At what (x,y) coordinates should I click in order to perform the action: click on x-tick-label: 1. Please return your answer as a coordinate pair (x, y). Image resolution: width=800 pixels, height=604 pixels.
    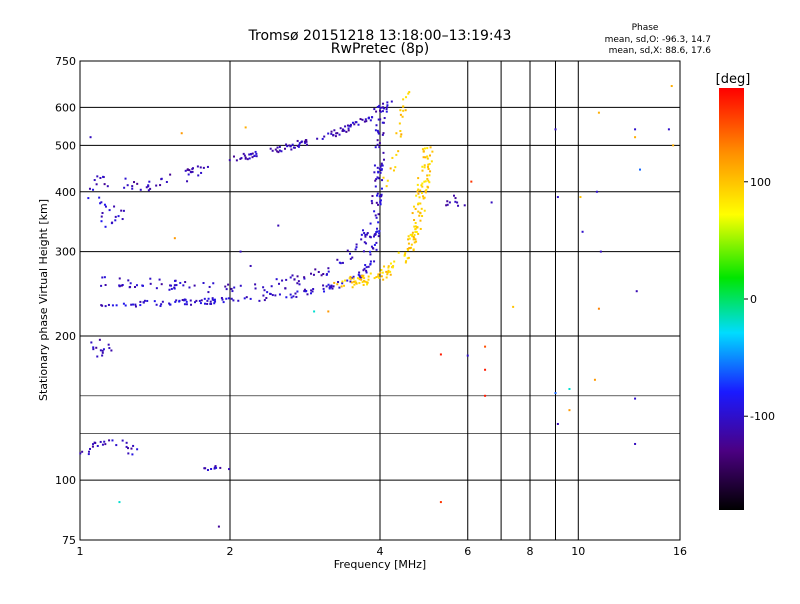
    Looking at the image, I should click on (80, 551).